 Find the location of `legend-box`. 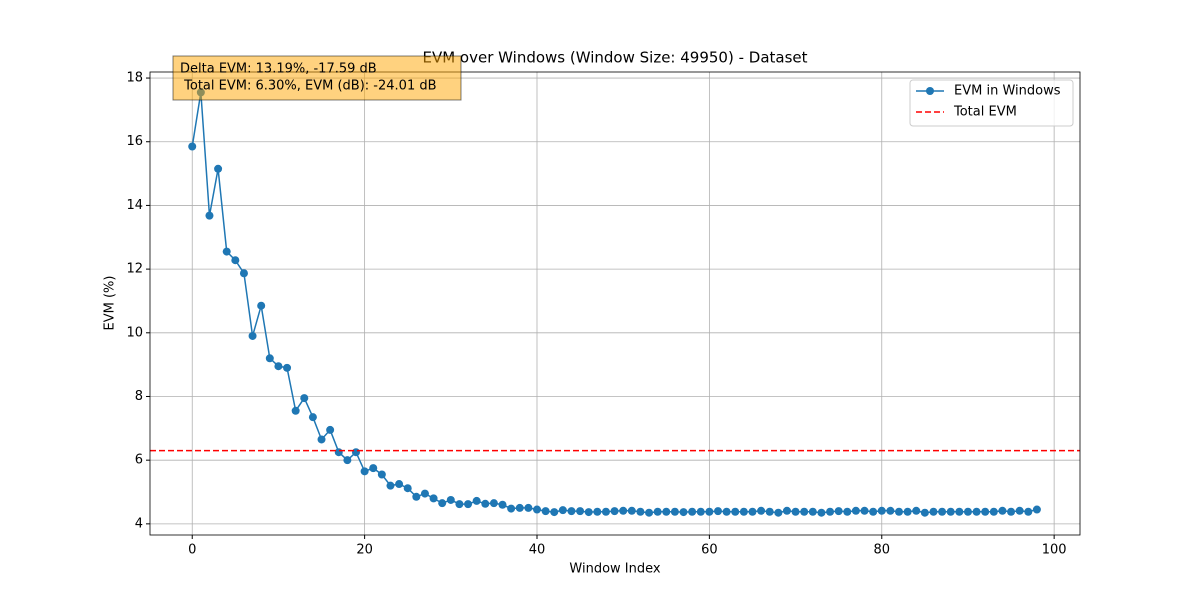

legend-box is located at coordinates (991, 103).